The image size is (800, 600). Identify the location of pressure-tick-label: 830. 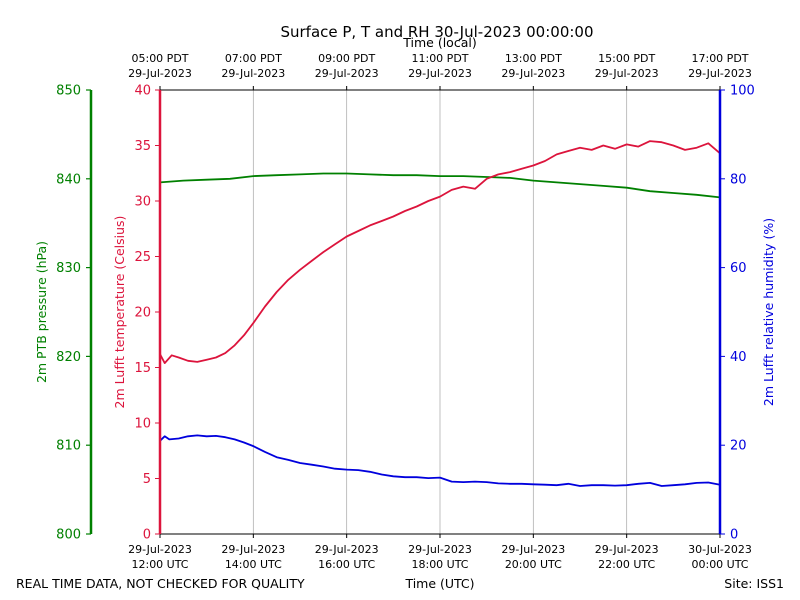
(68, 268).